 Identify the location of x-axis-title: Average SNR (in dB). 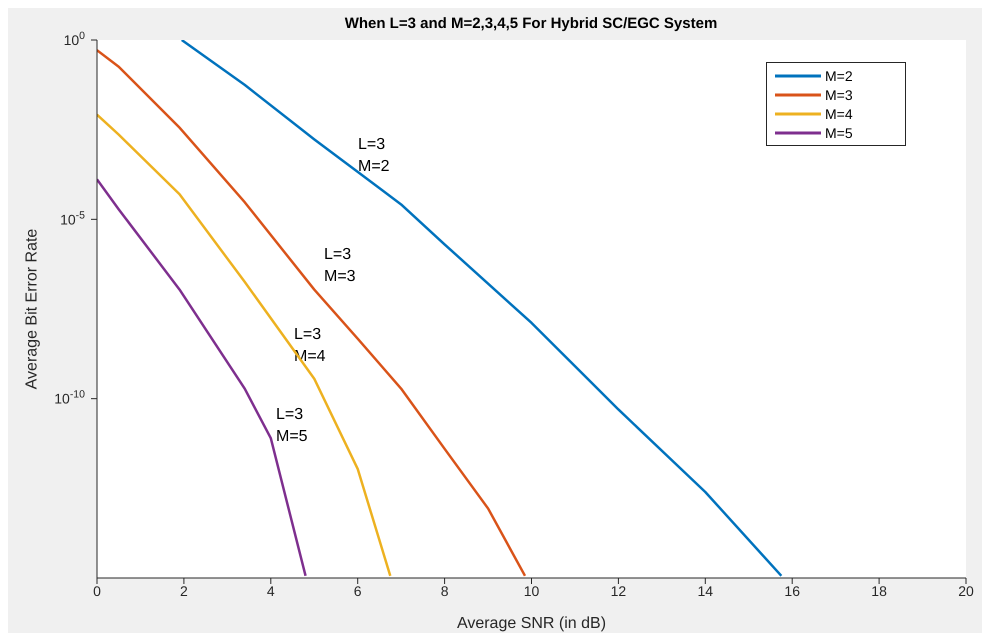
(531, 623).